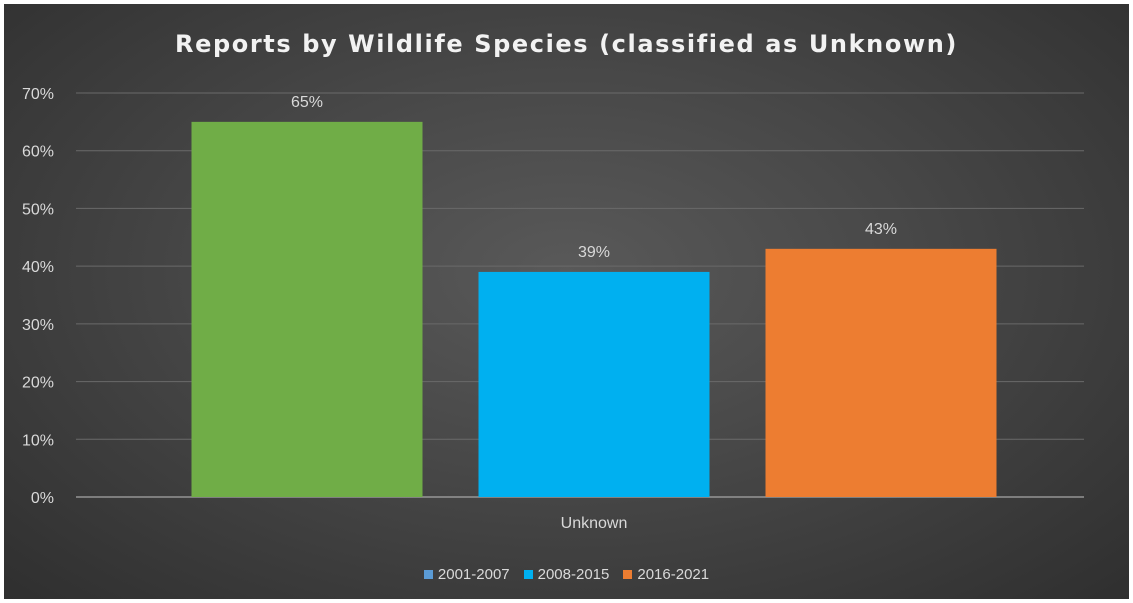 Image resolution: width=1133 pixels, height=603 pixels. What do you see at coordinates (38, 152) in the screenshot?
I see `y-tick-label: 60%` at bounding box center [38, 152].